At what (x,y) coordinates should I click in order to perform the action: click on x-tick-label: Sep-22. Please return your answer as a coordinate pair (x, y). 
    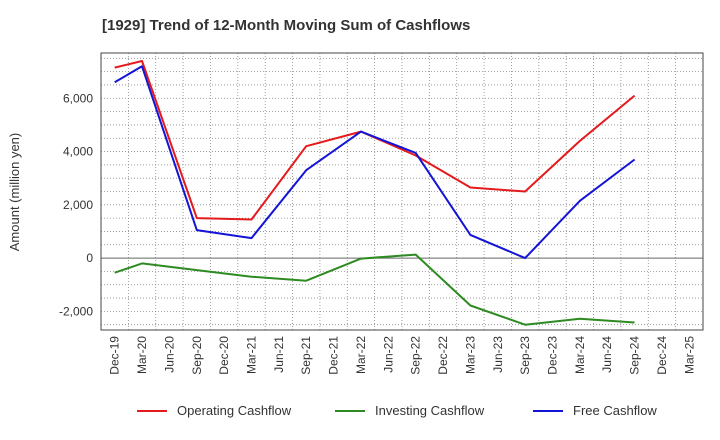
    Looking at the image, I should click on (416, 355).